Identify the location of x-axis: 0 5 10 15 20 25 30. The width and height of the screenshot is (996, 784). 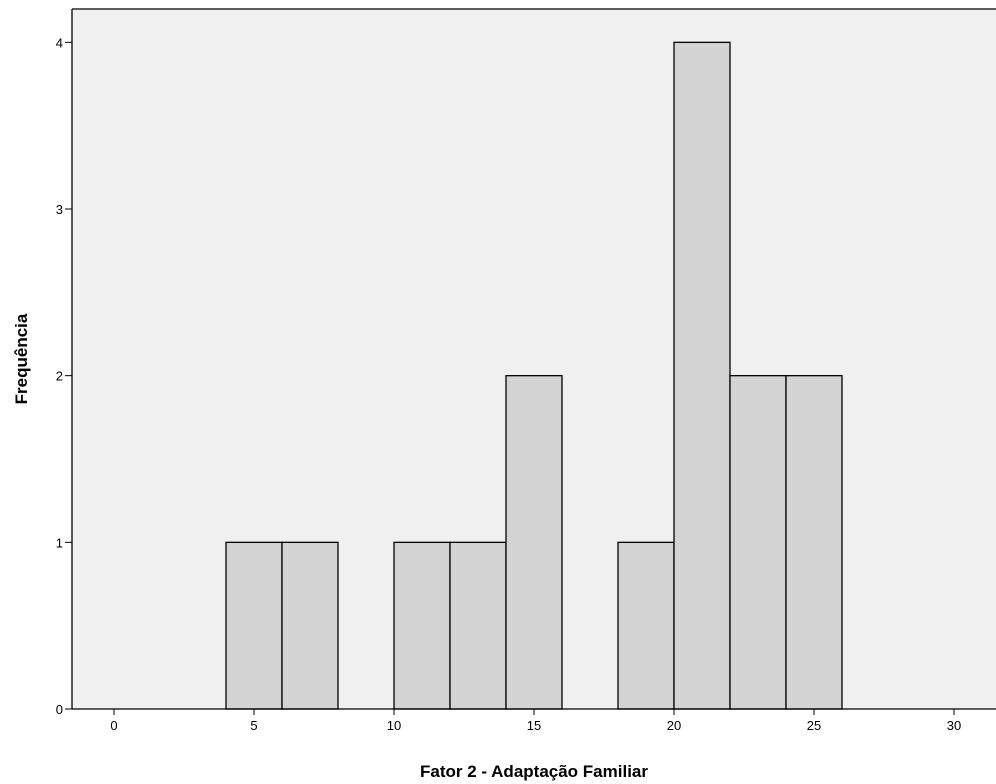
(534, 720).